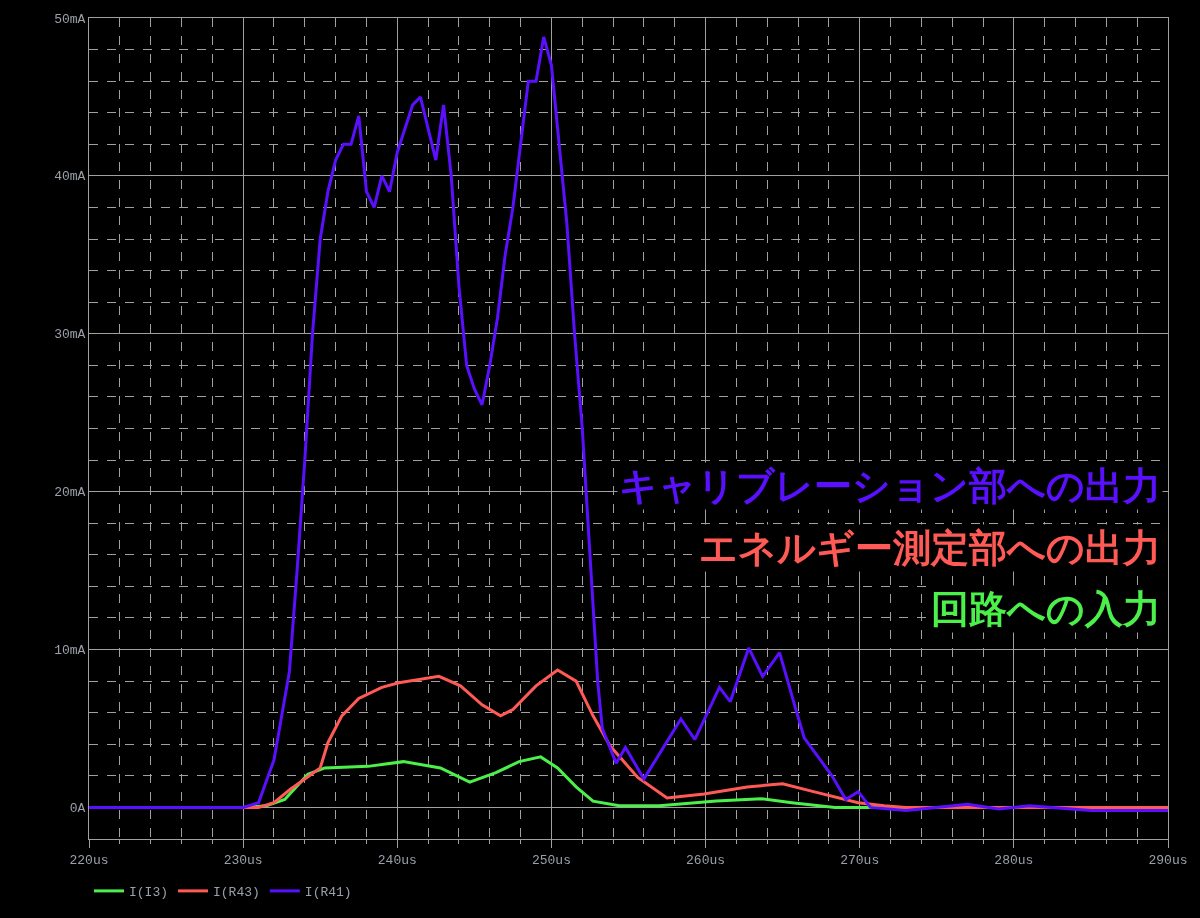  What do you see at coordinates (1014, 860) in the screenshot?
I see `x-tick-label: 280us` at bounding box center [1014, 860].